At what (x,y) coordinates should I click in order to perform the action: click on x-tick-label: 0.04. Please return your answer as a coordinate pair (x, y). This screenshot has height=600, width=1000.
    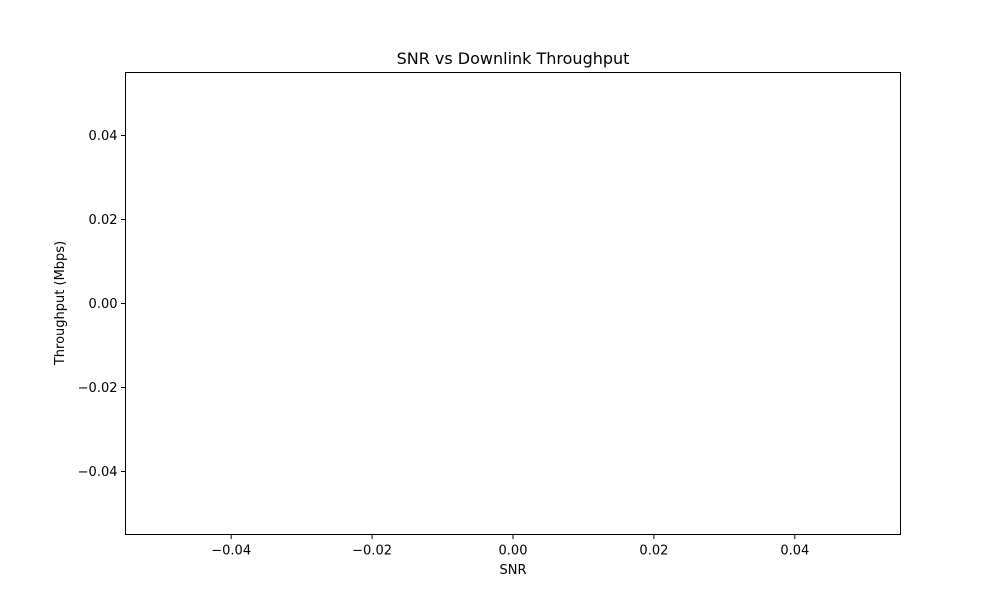
    Looking at the image, I should click on (794, 551).